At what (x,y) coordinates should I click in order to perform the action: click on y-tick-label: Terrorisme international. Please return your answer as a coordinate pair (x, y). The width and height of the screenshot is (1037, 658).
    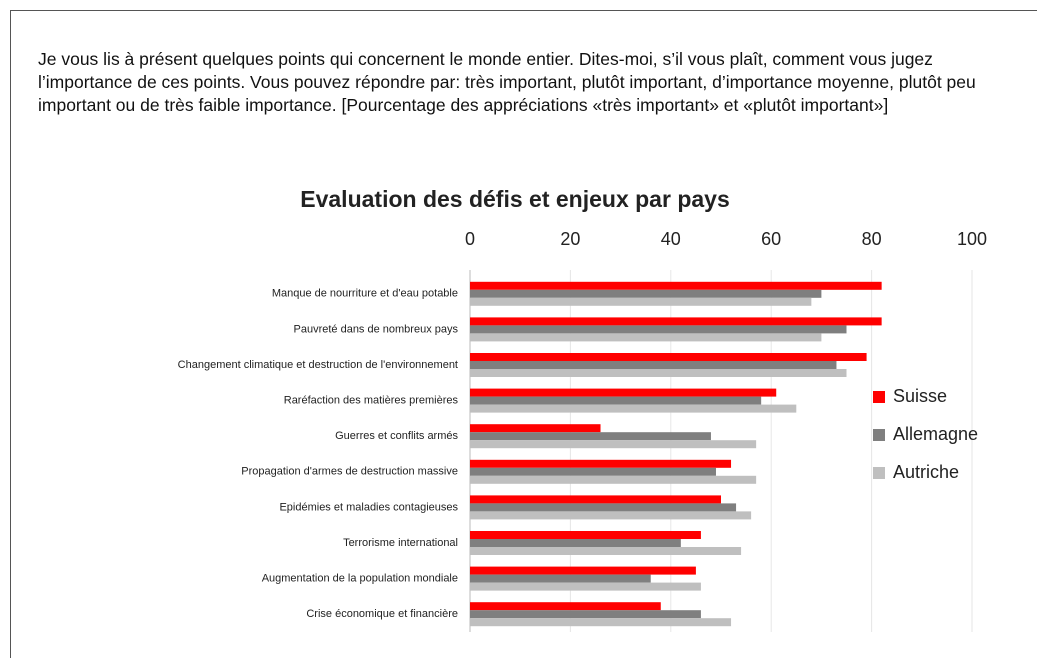
    Looking at the image, I should click on (400, 543).